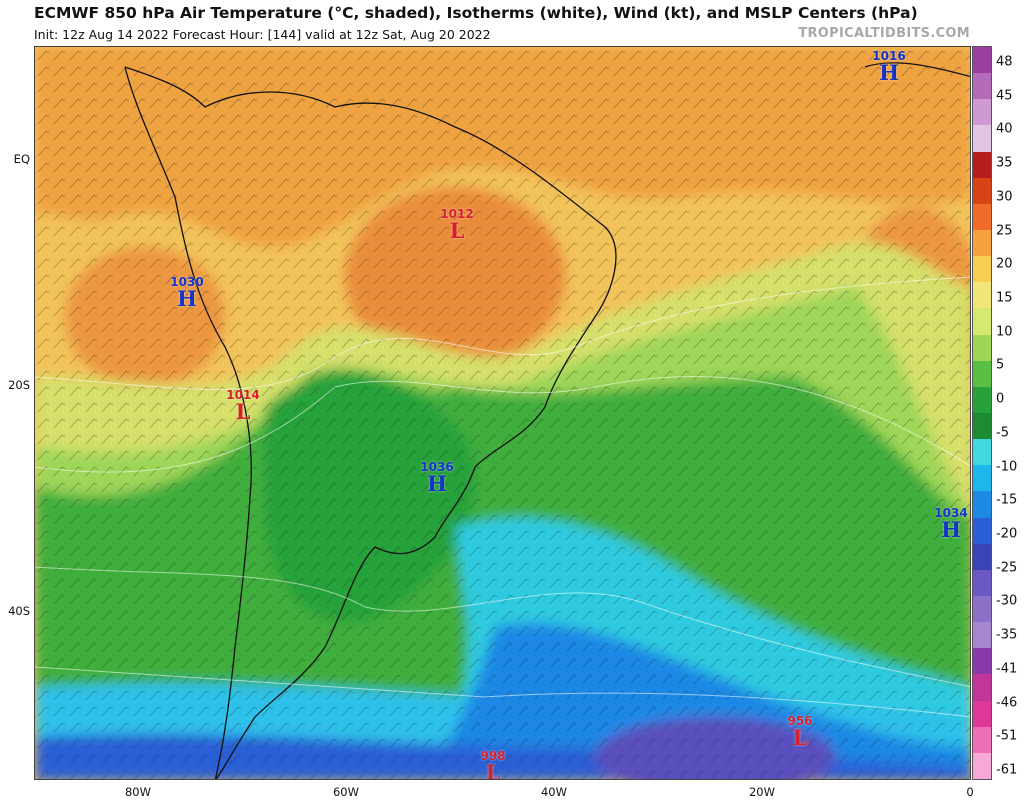  I want to click on pressure-value-label: 1016, so click(889, 56).